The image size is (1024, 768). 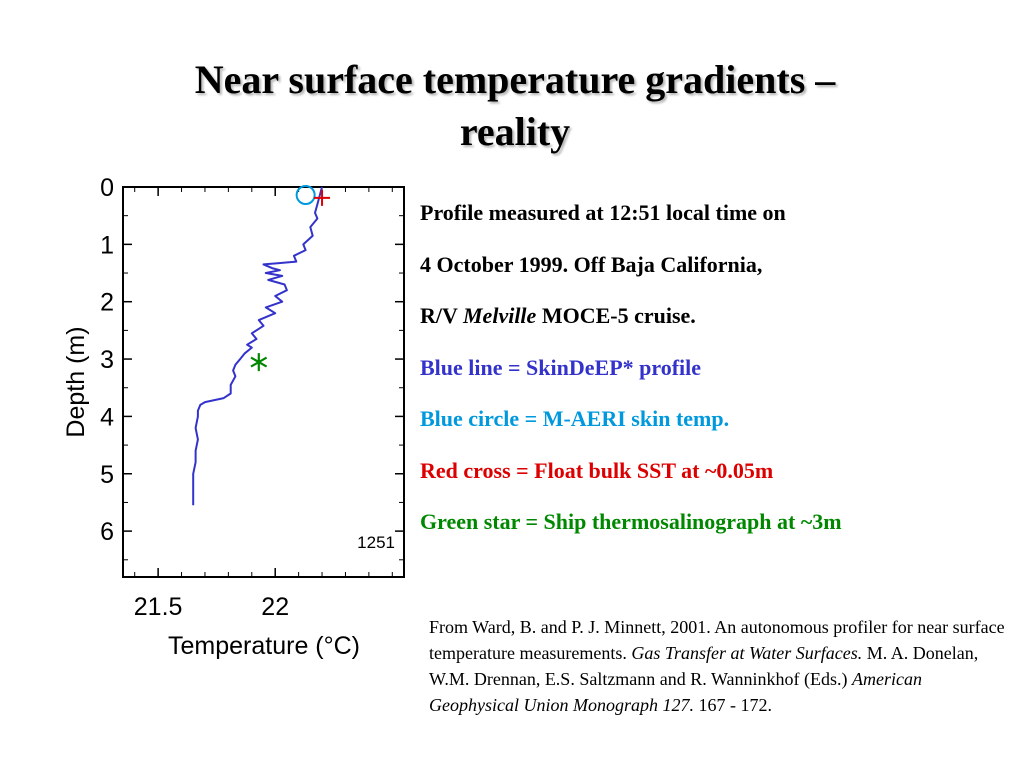 I want to click on info-line-3: R/V Melville MOCE-5 cruise., so click(x=720, y=325).